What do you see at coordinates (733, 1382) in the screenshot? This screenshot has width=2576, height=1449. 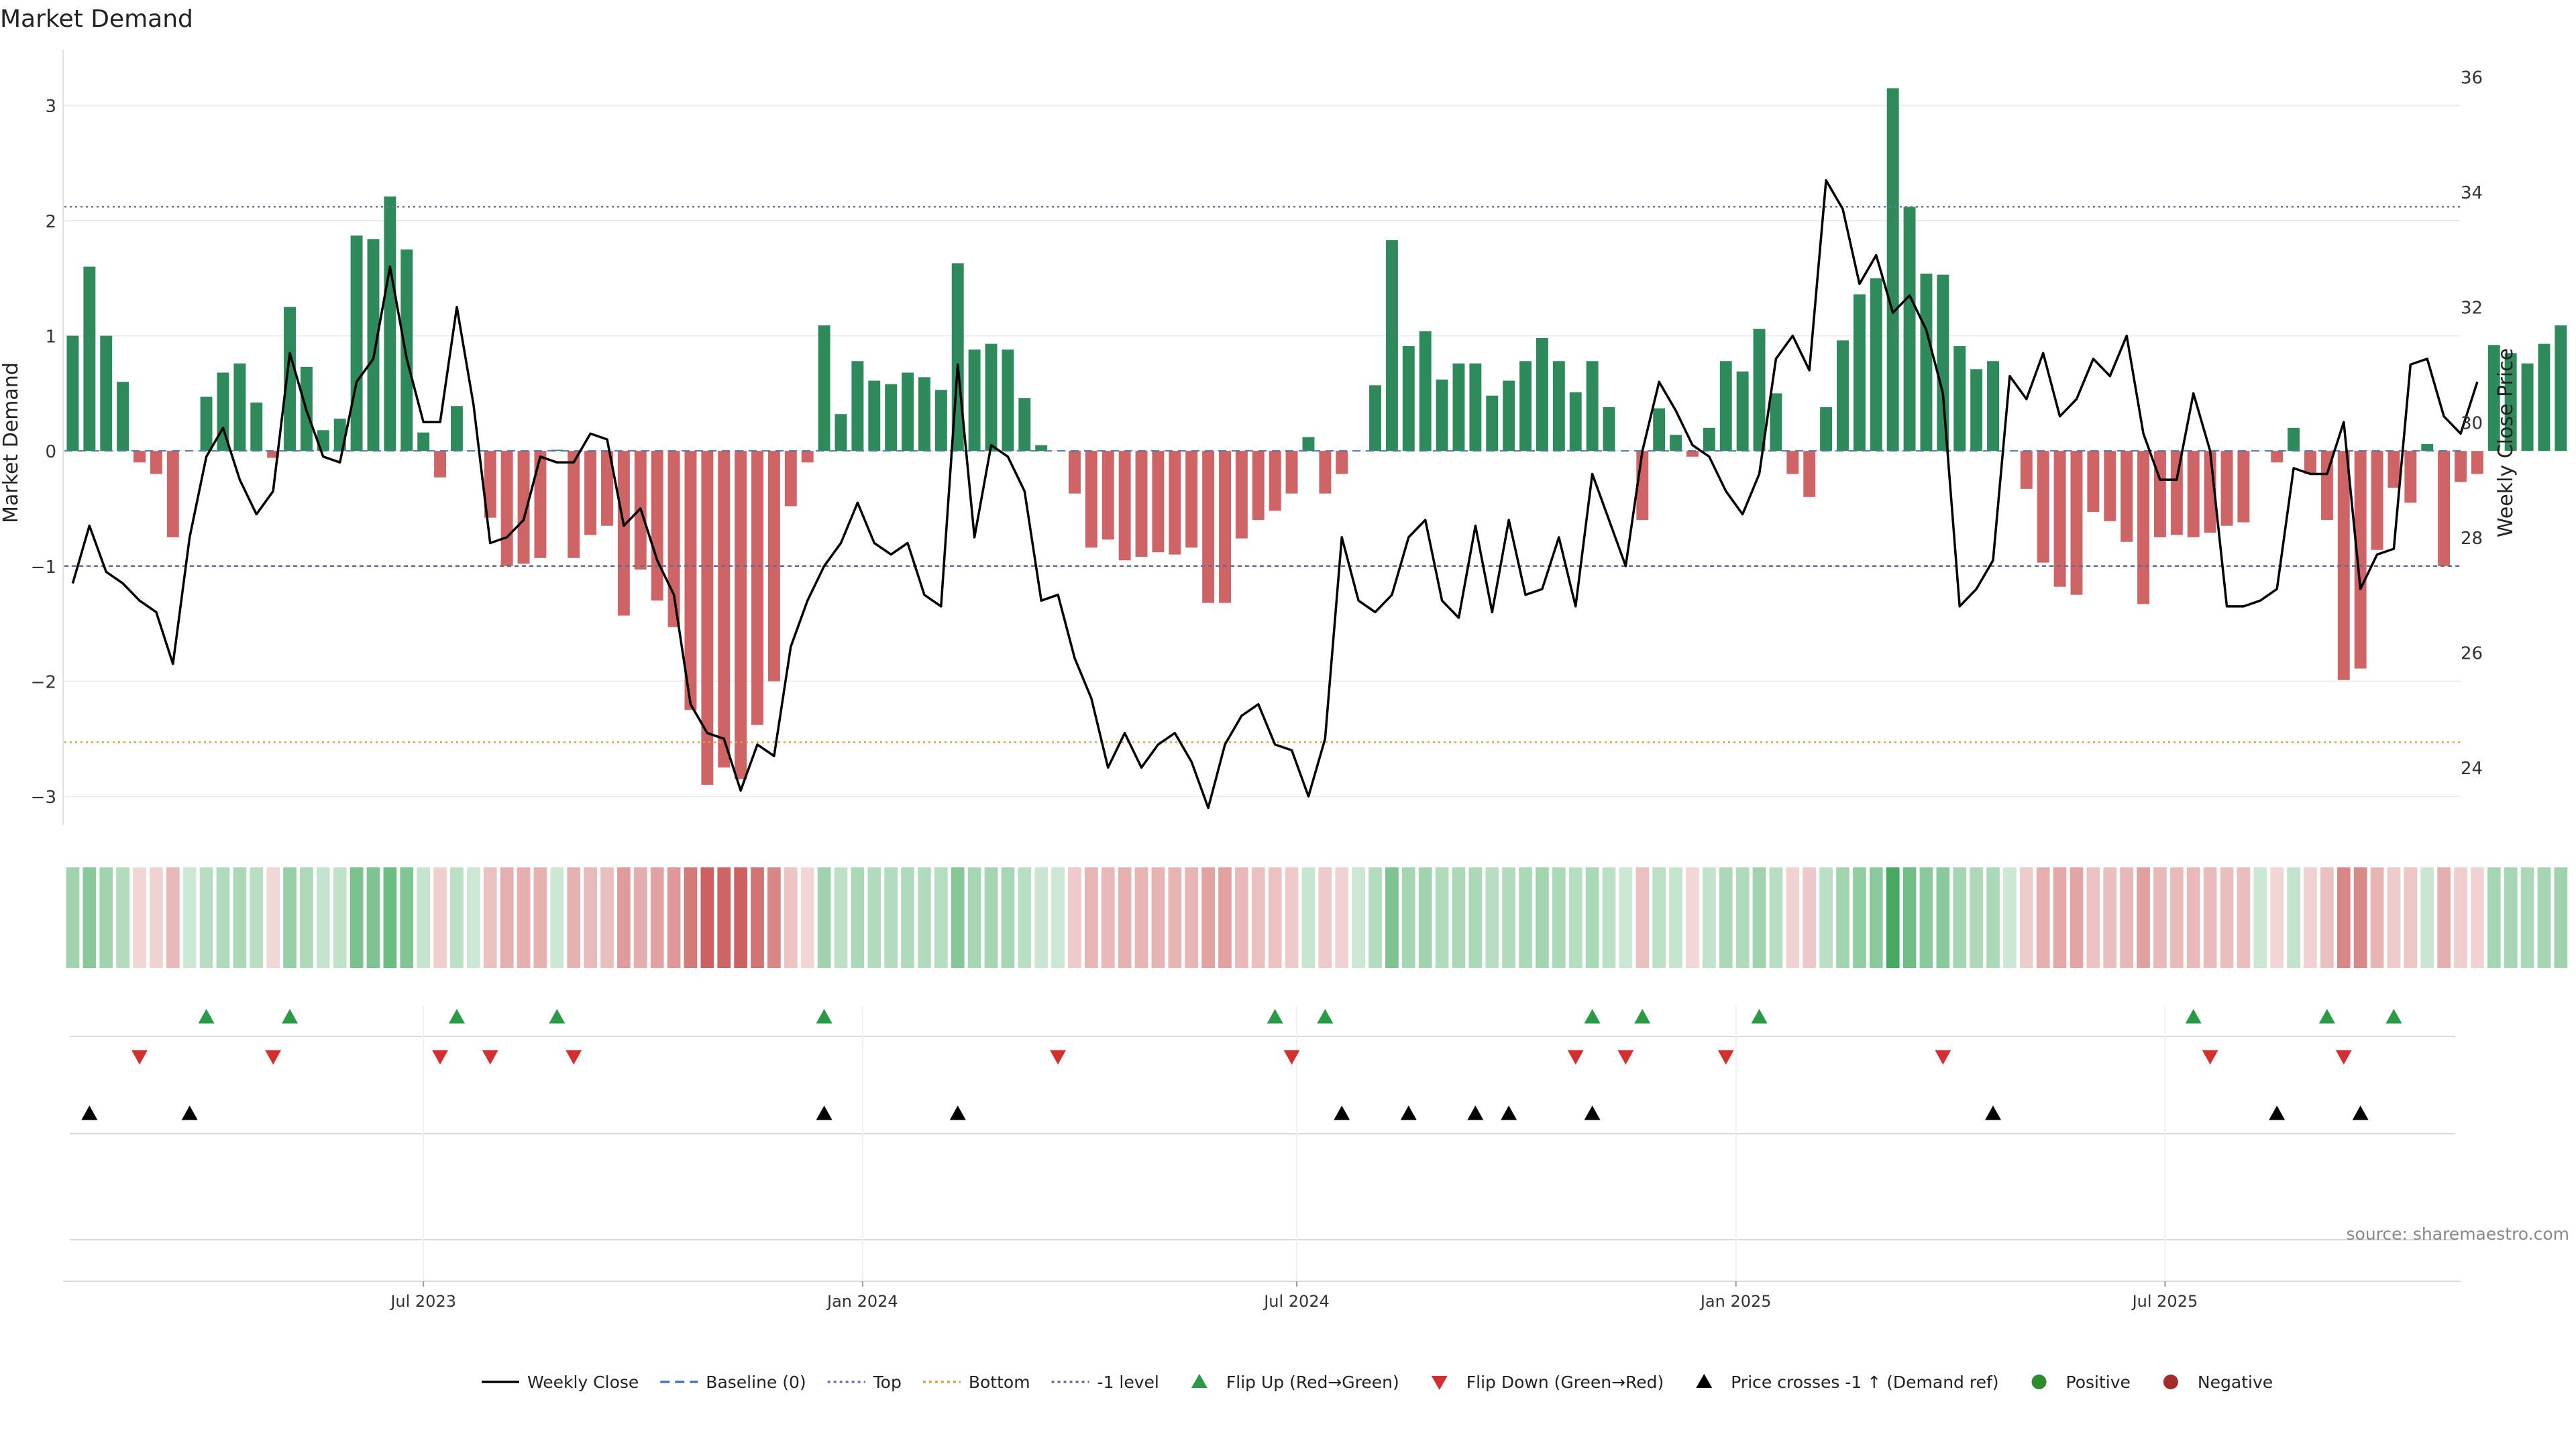 I see `legend-item: Baseline (0)` at bounding box center [733, 1382].